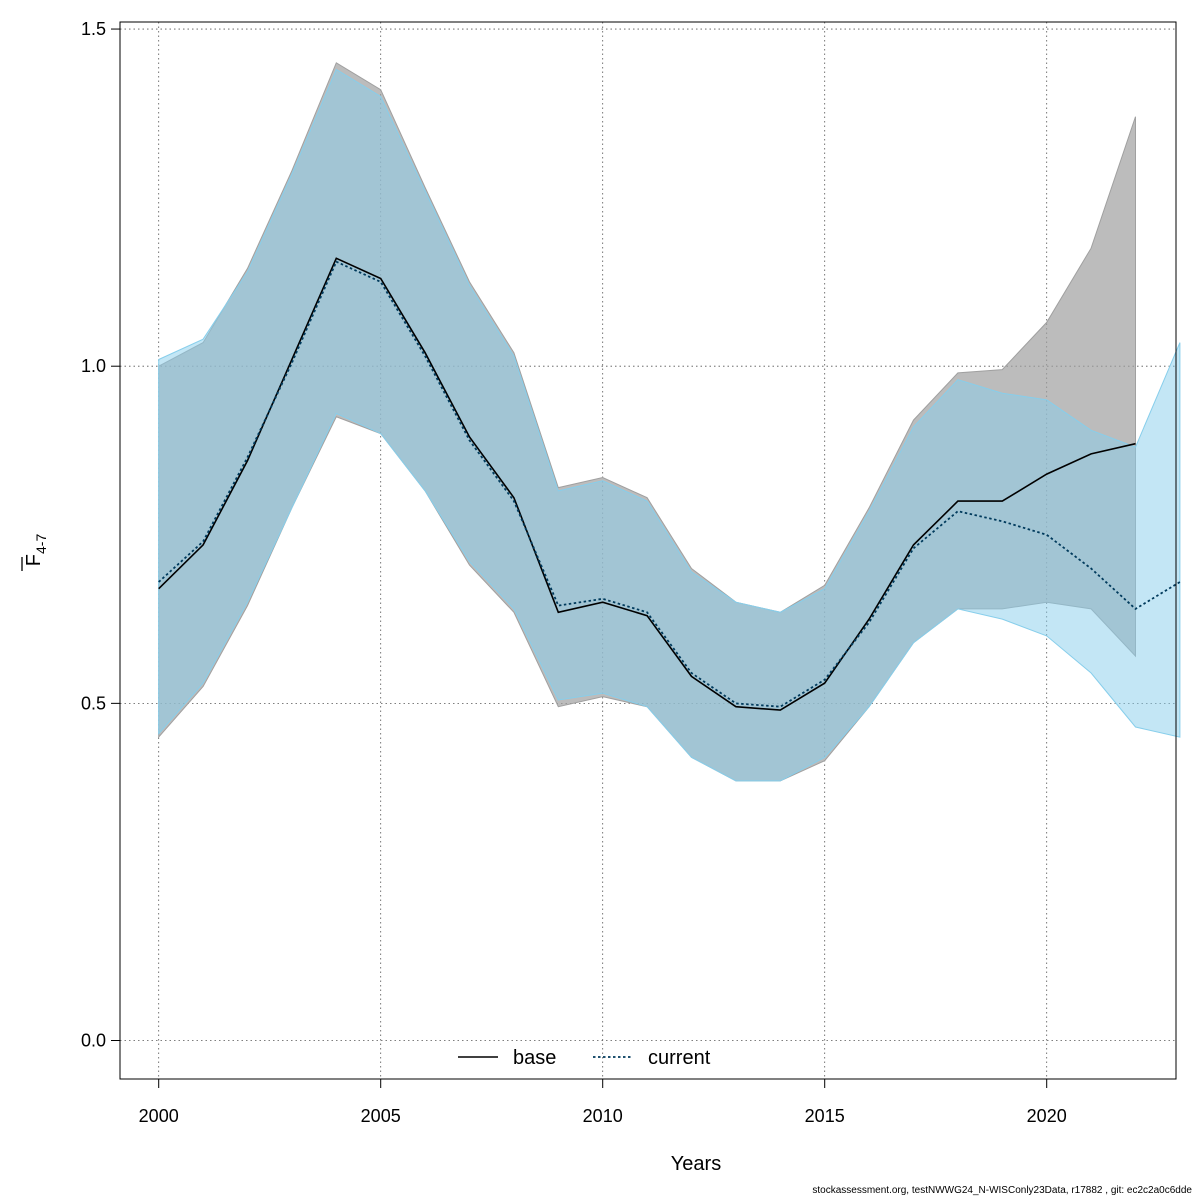 This screenshot has width=1200, height=1200. I want to click on x-tick-label-2015: 2015, so click(825, 1116).